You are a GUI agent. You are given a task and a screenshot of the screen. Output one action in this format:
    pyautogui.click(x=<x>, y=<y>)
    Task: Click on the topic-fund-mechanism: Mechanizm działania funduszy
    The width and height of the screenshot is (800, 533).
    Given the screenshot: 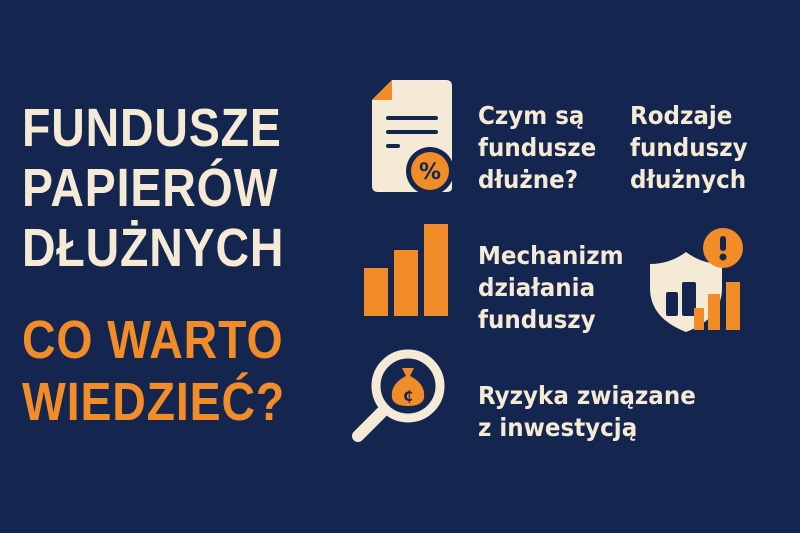 What is the action you would take?
    pyautogui.click(x=551, y=288)
    